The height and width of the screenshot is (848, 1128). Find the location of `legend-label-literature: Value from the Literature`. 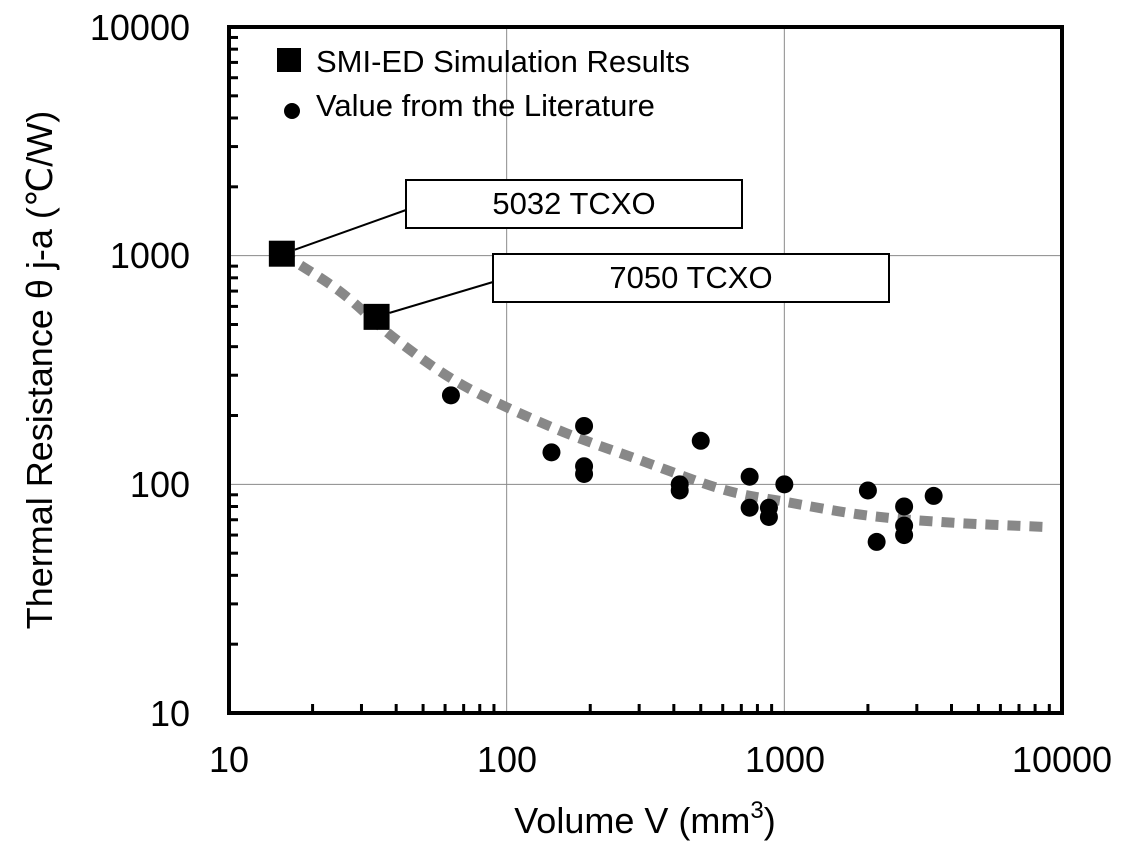

legend-label-literature: Value from the Literature is located at coordinates (485, 105).